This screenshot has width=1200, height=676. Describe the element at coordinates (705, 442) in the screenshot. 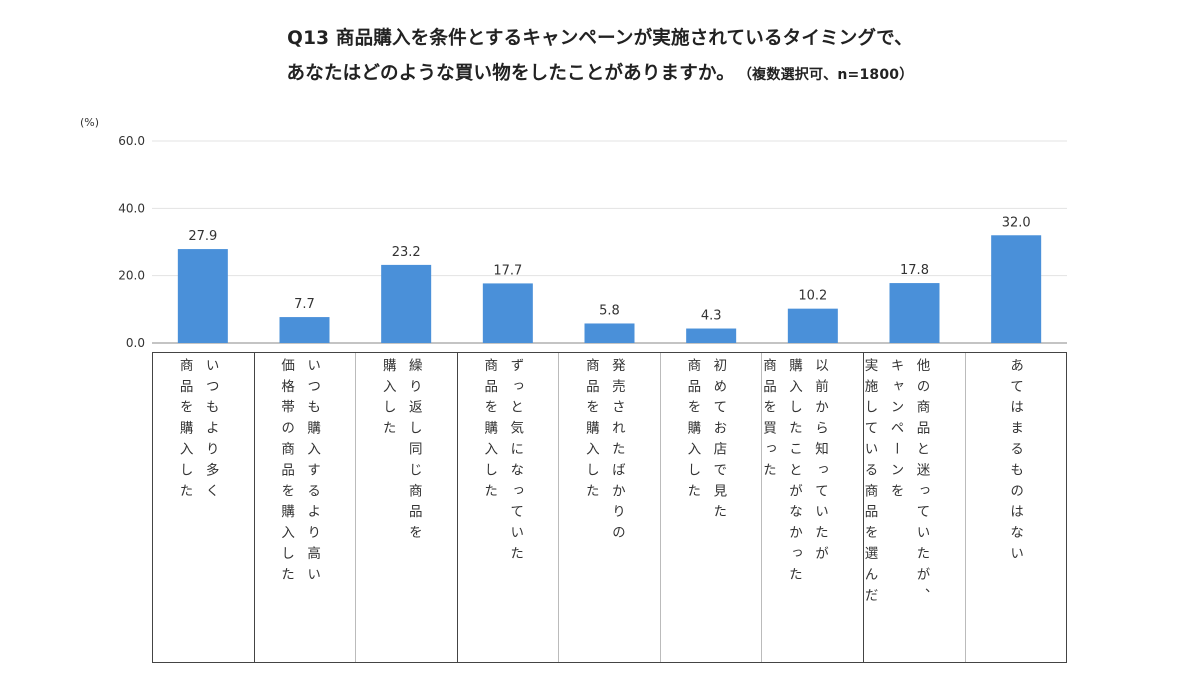

I see `x-tick-label: 初めてお店で見た 商品を購入した` at that location.